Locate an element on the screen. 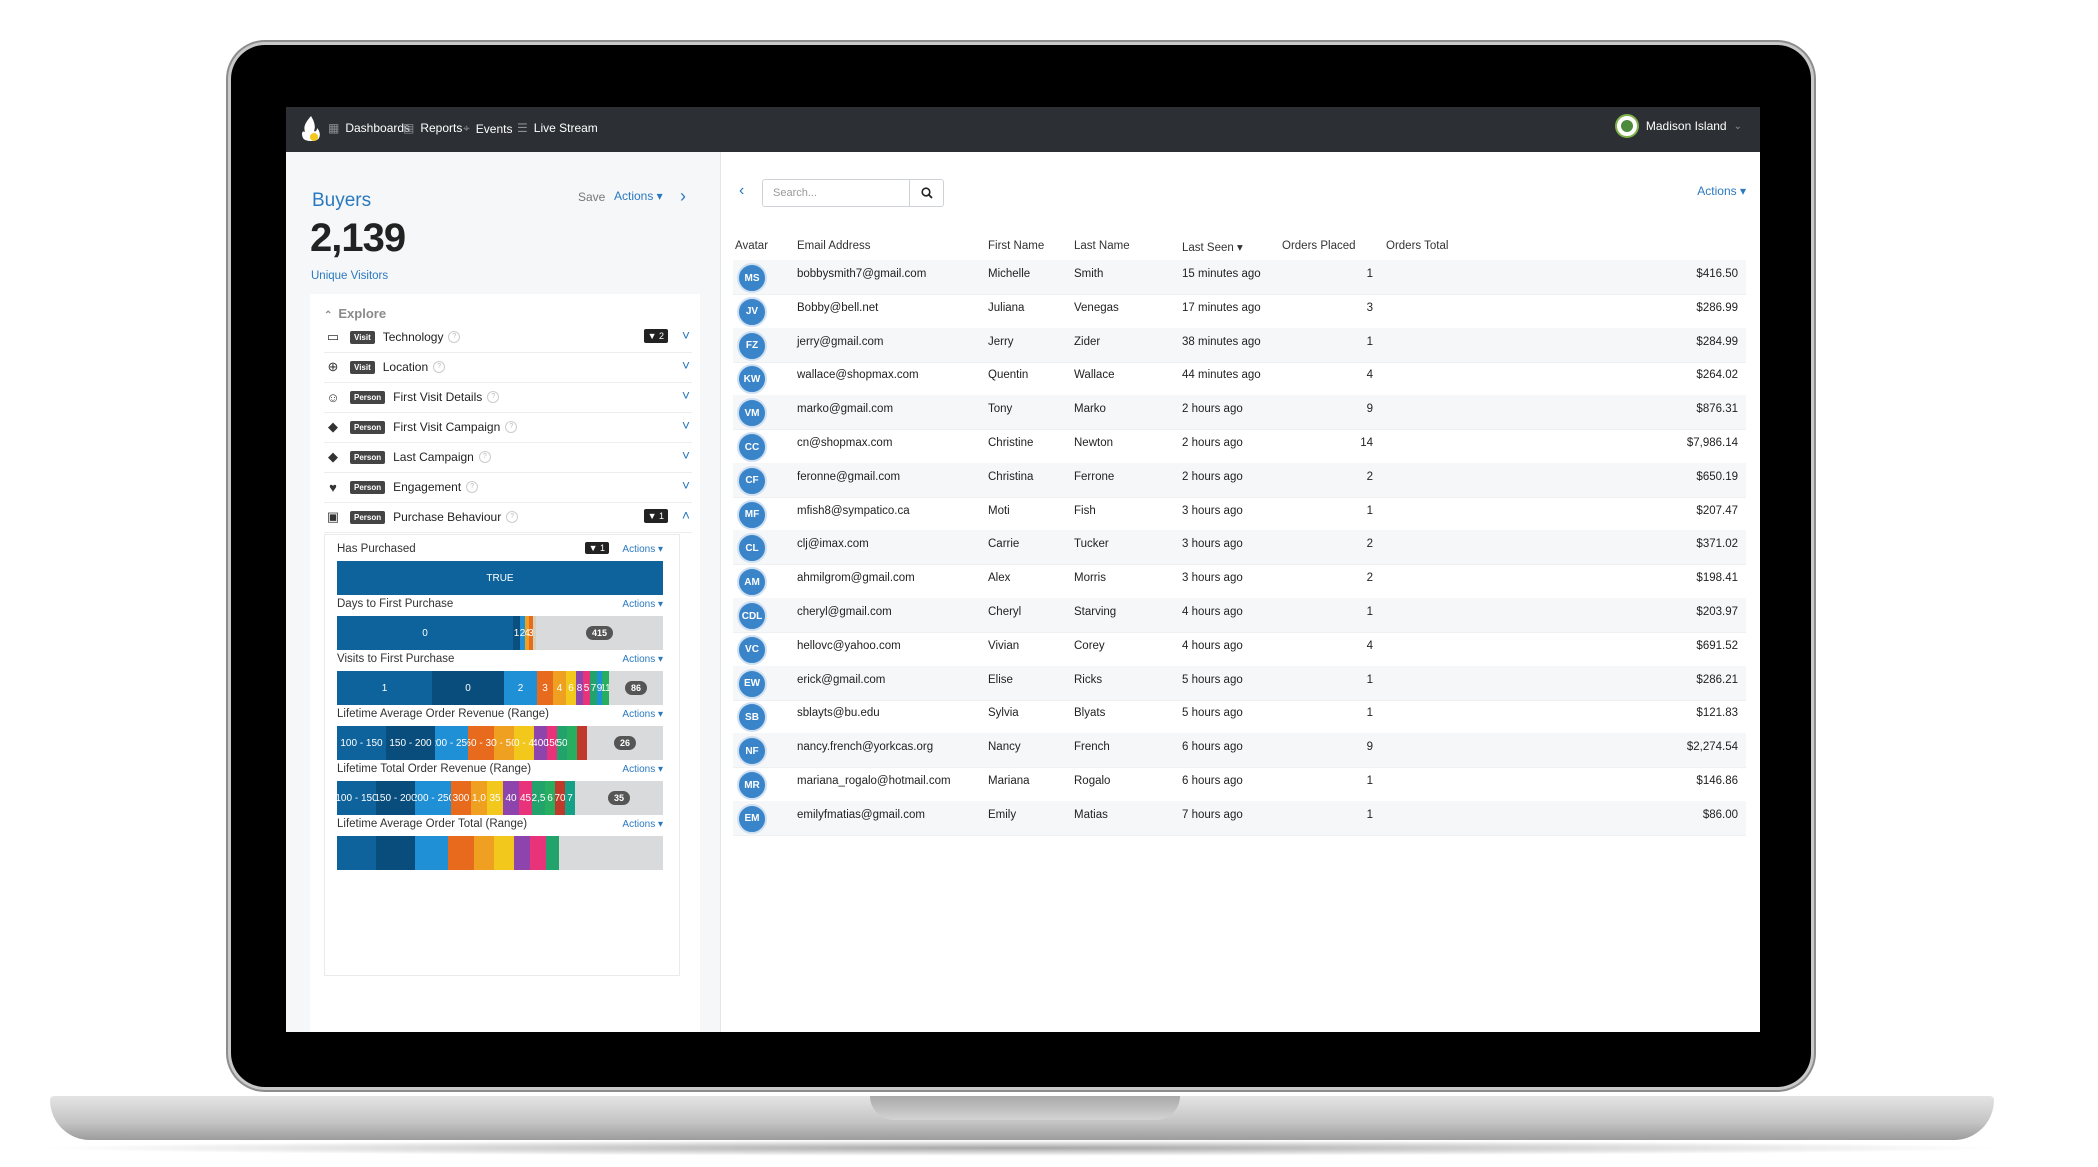 This screenshot has width=2098, height=1167. bar-segment: 450 is located at coordinates (552, 743).